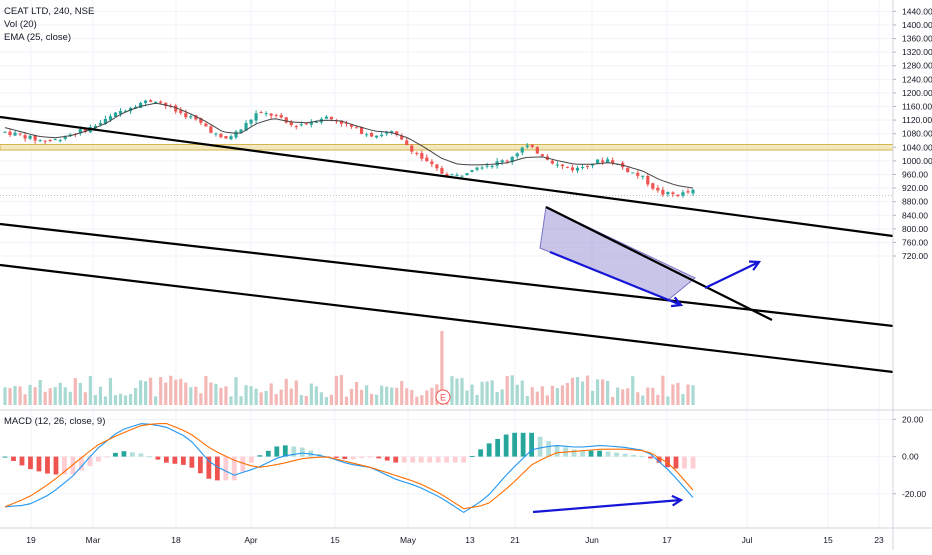 The width and height of the screenshot is (932, 555). What do you see at coordinates (447, 147) in the screenshot?
I see `support-zone` at bounding box center [447, 147].